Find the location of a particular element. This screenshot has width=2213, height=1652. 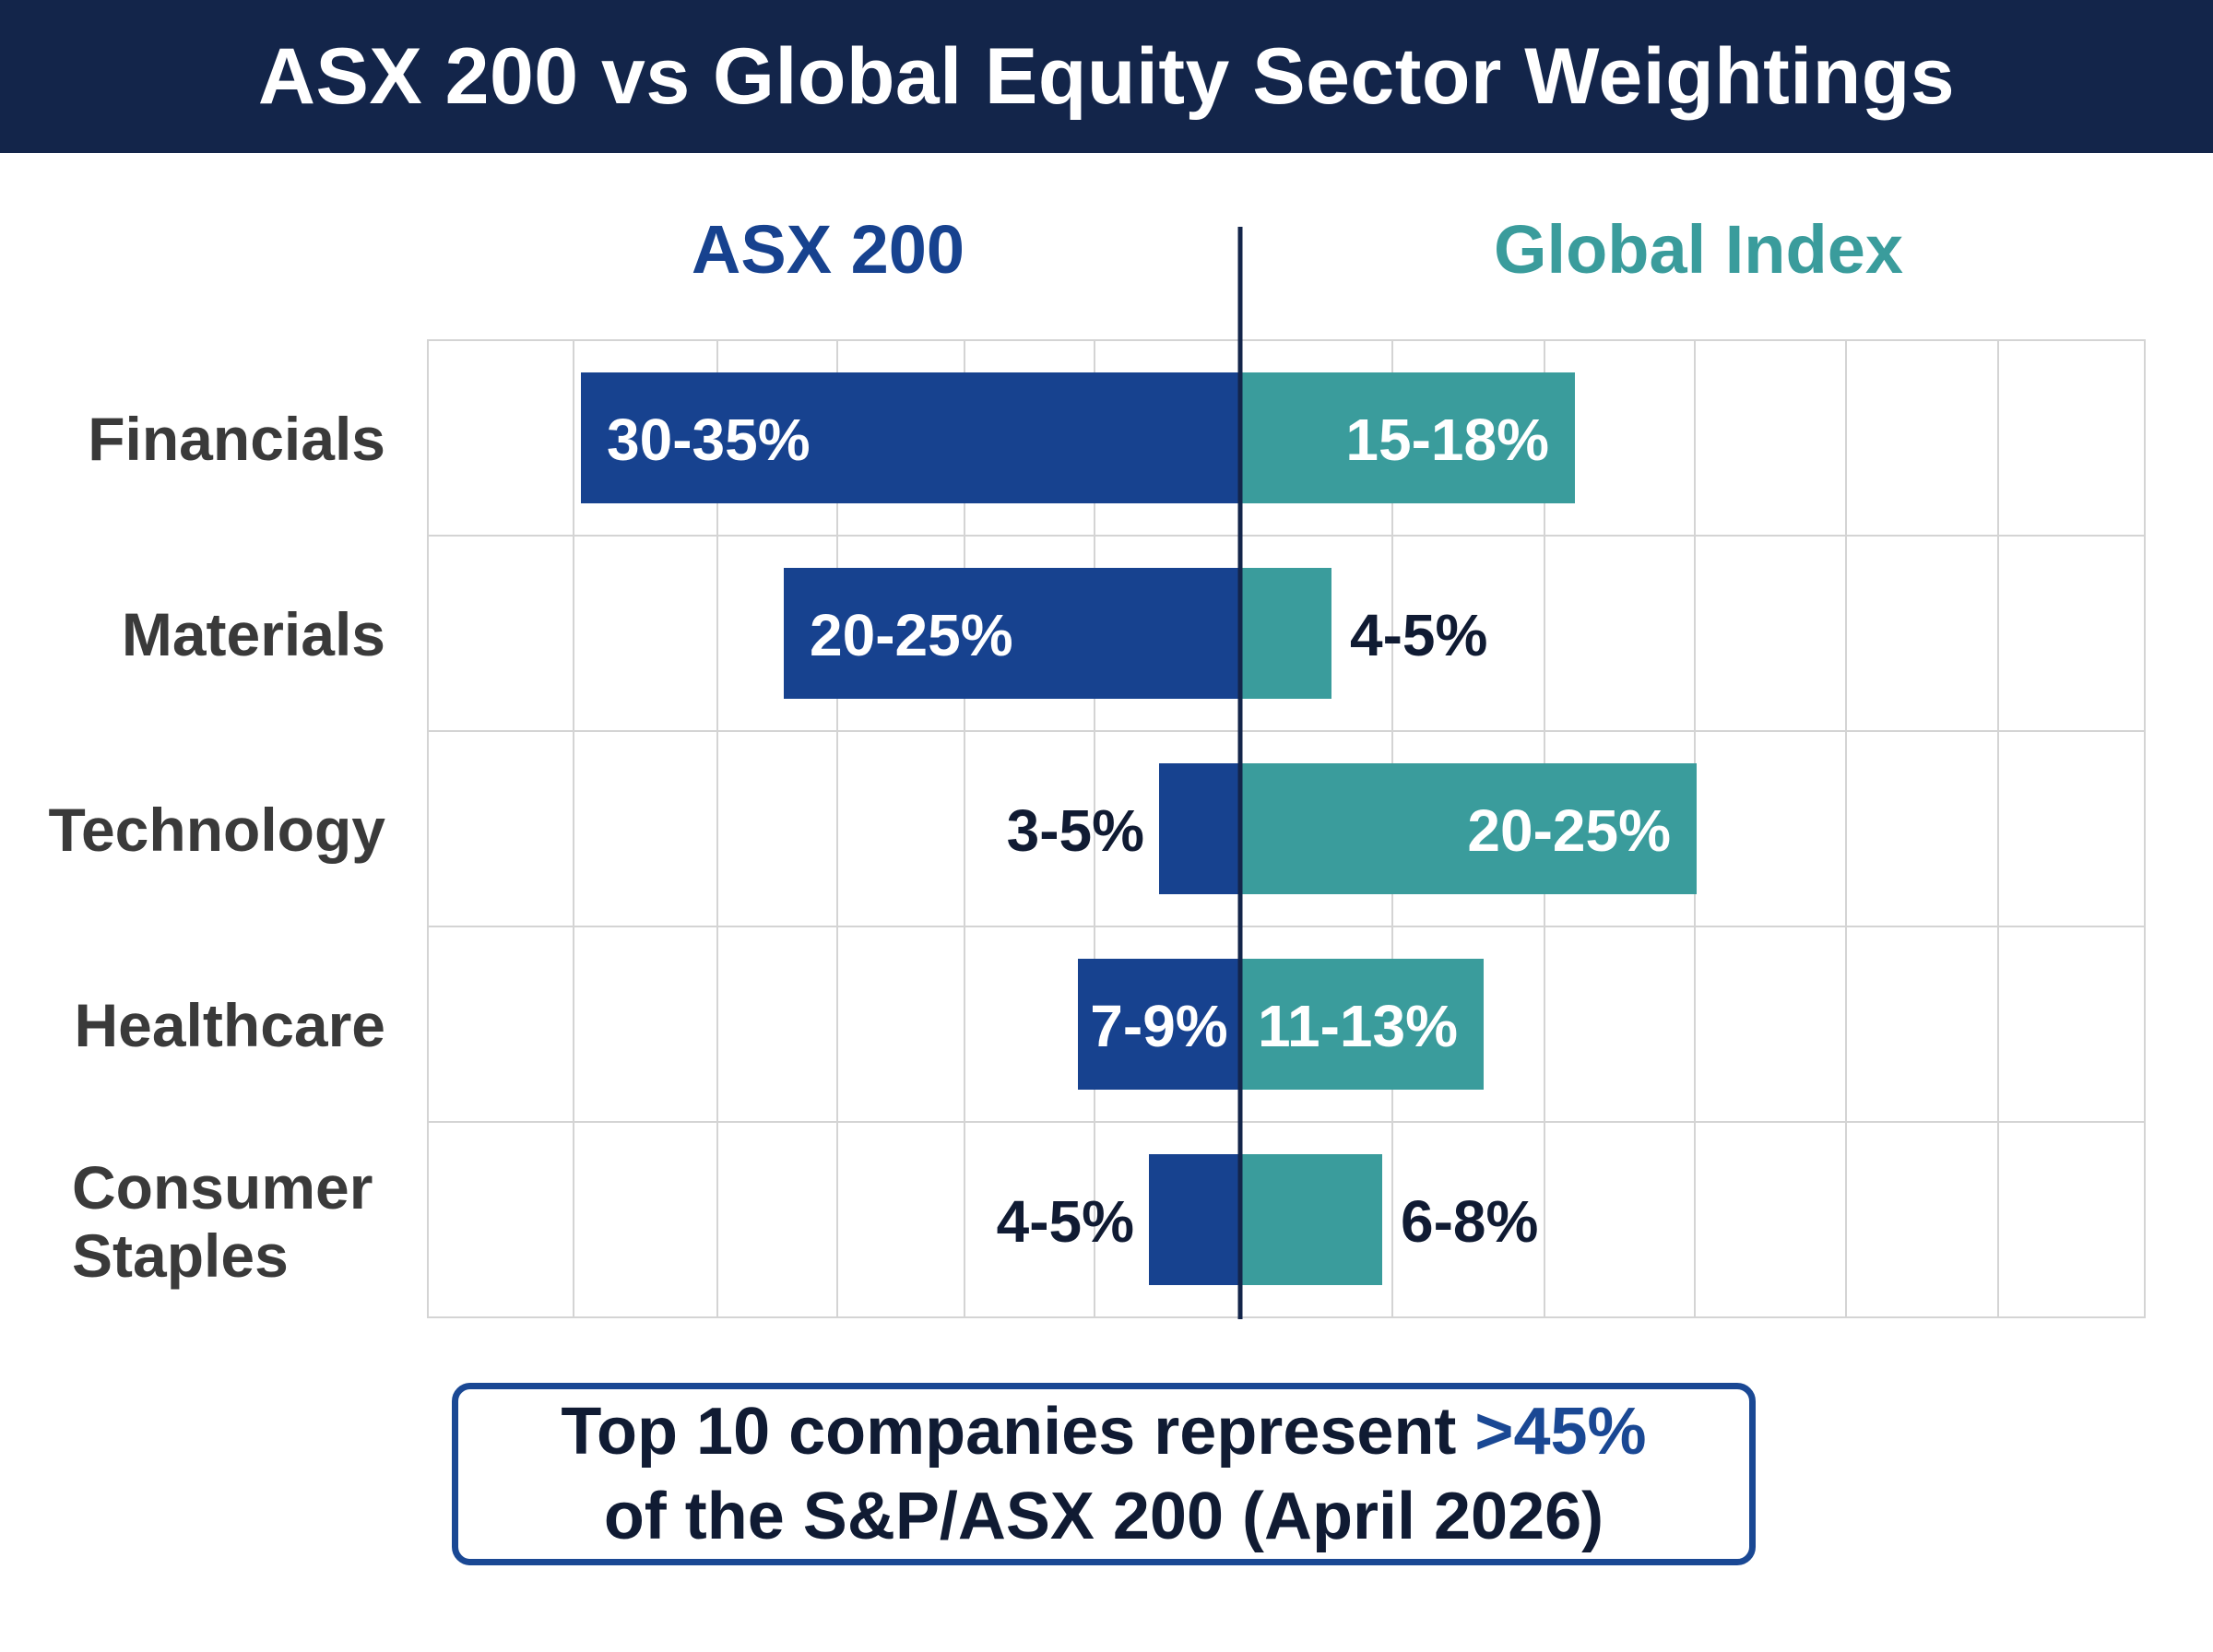

data-label-global: 20-25% is located at coordinates (1569, 830).